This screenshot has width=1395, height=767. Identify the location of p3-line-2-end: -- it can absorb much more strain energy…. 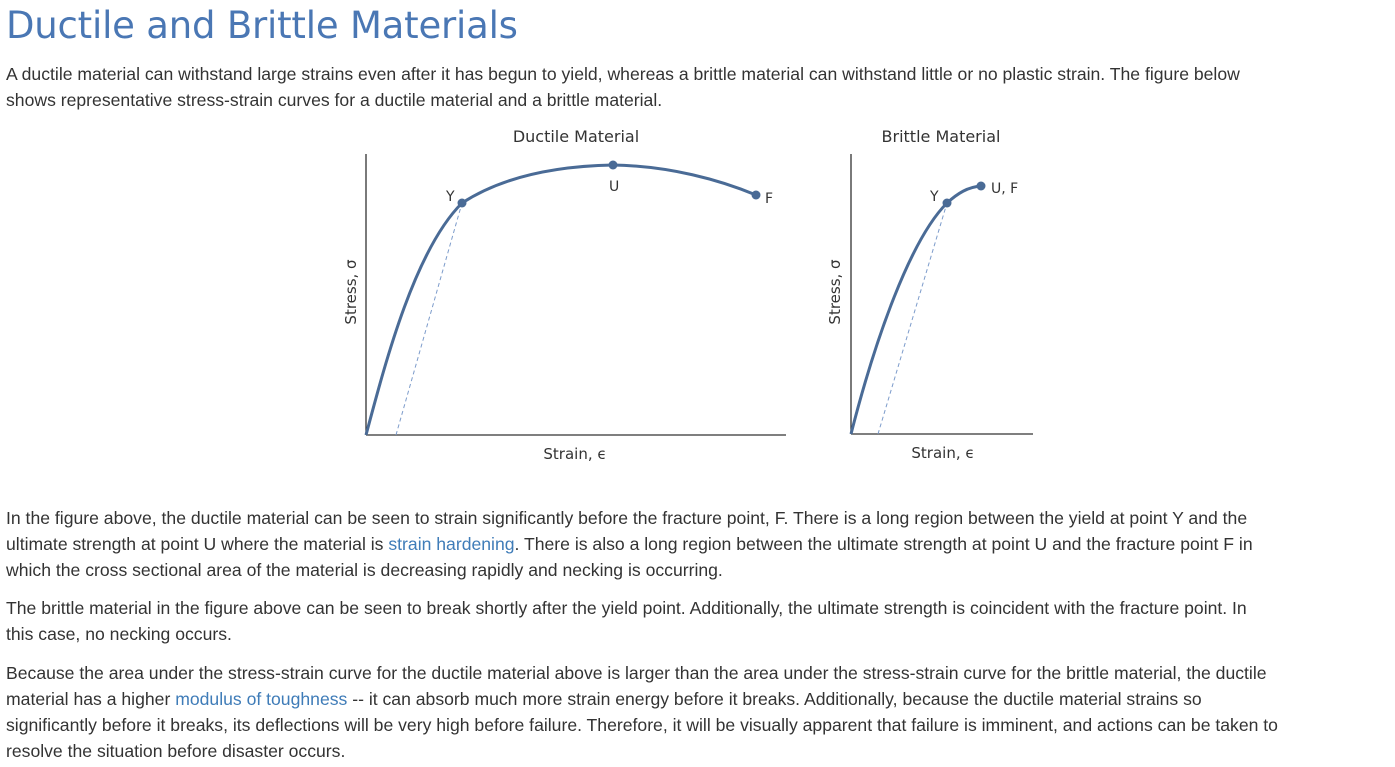
(774, 699).